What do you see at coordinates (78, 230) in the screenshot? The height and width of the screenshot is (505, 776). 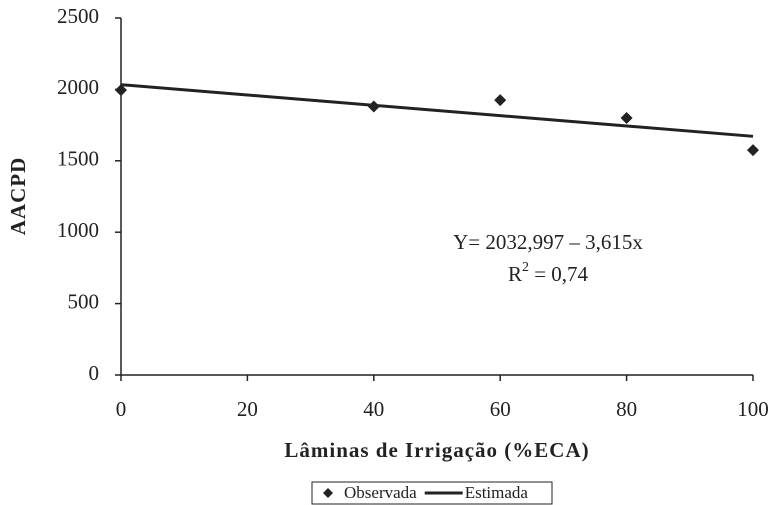 I see `y-tick-label: 1000` at bounding box center [78, 230].